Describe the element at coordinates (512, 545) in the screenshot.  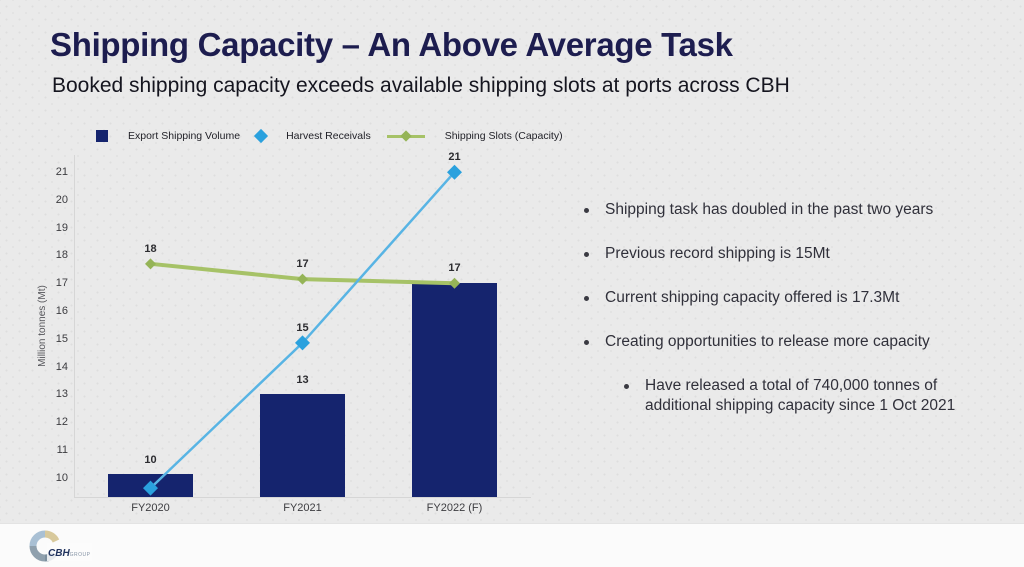
I see `footer-bar` at that location.